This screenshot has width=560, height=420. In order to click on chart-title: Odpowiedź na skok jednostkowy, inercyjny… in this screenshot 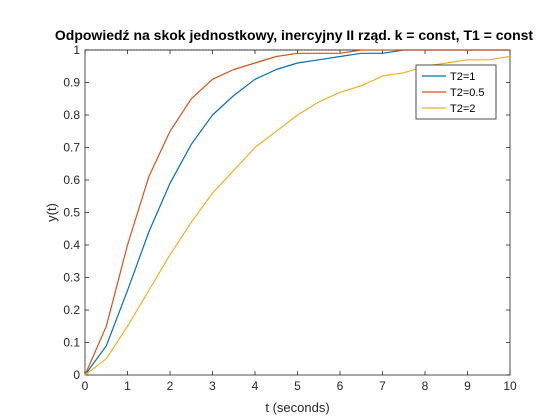, I will do `click(294, 35)`.